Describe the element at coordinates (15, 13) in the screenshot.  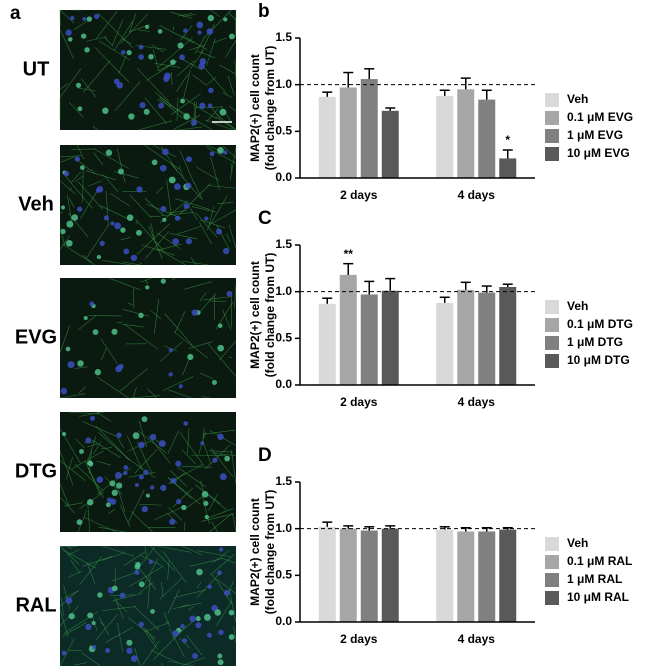
I see `panel-letter: a` at that location.